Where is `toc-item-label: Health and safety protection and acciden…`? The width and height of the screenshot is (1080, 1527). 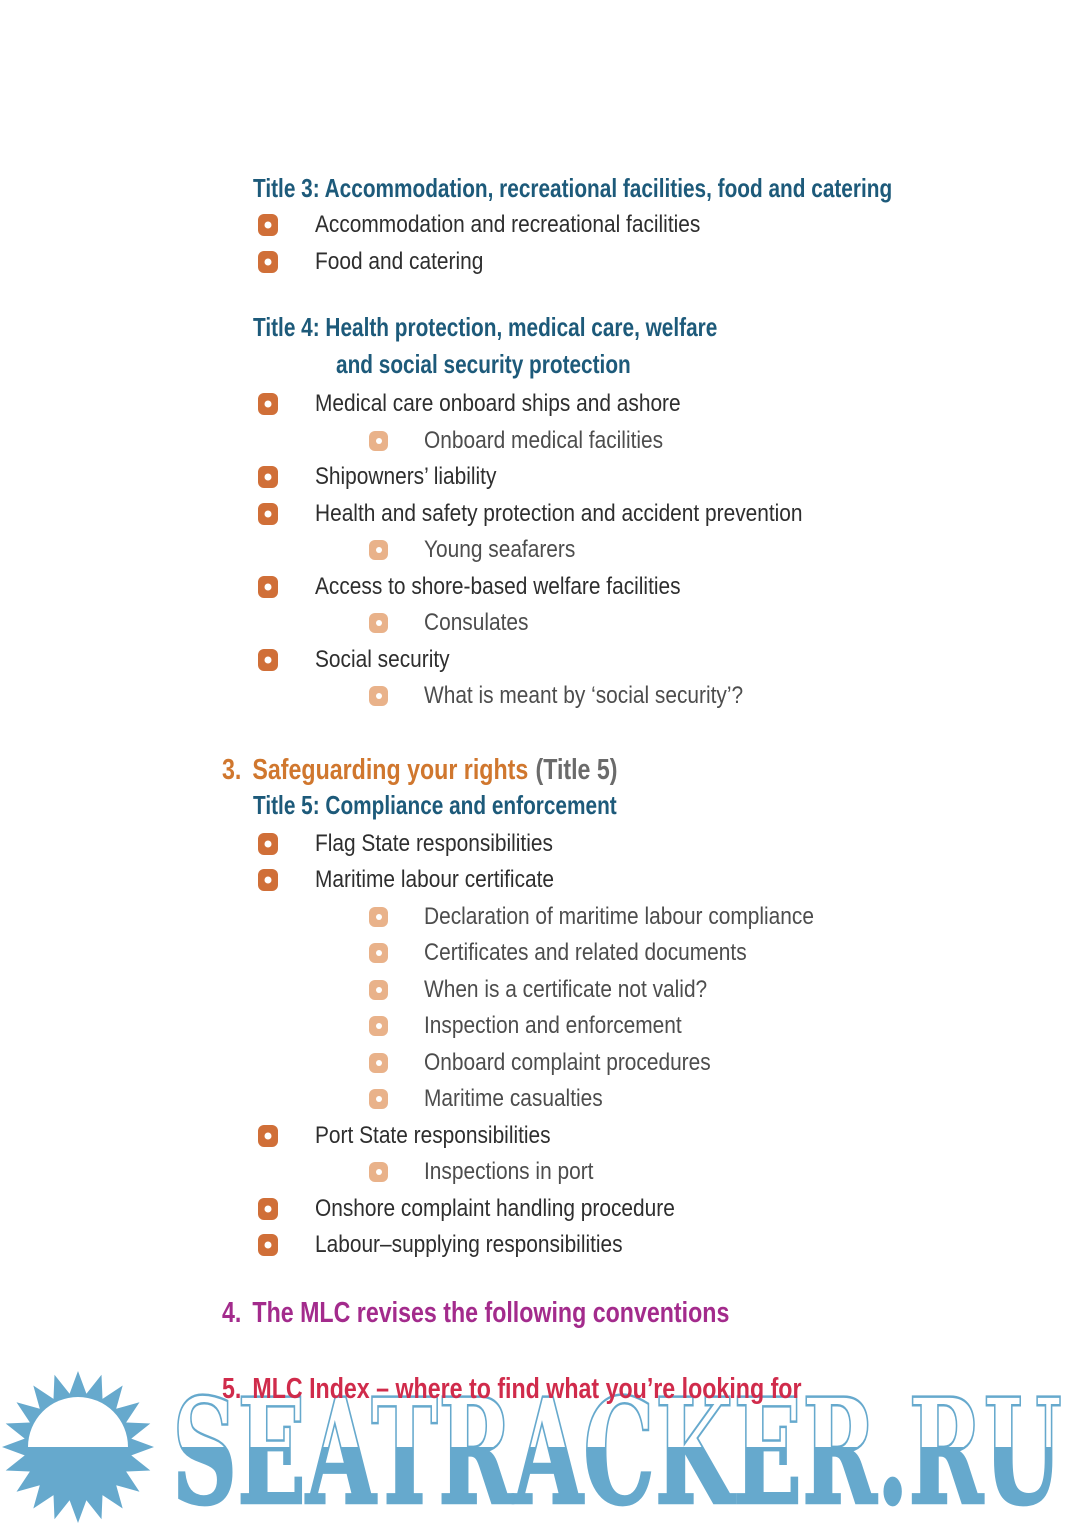
toc-item-label: Health and safety protection and acciden… is located at coordinates (559, 513).